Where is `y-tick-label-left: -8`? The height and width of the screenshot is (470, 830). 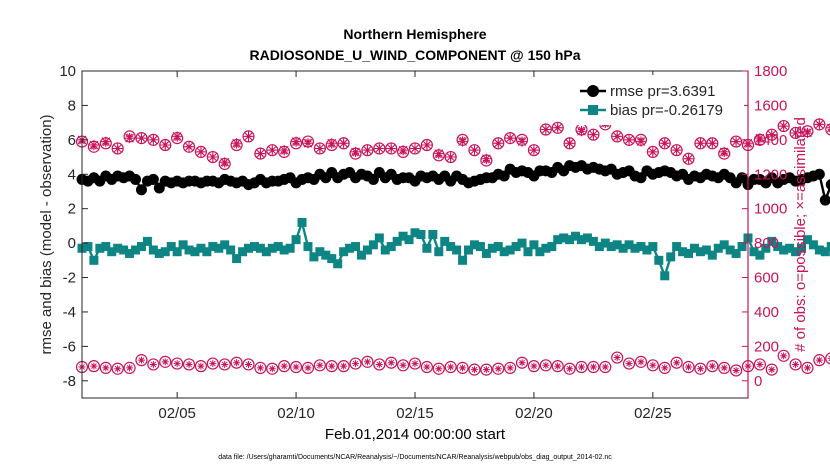 y-tick-label-left: -8 is located at coordinates (69, 381).